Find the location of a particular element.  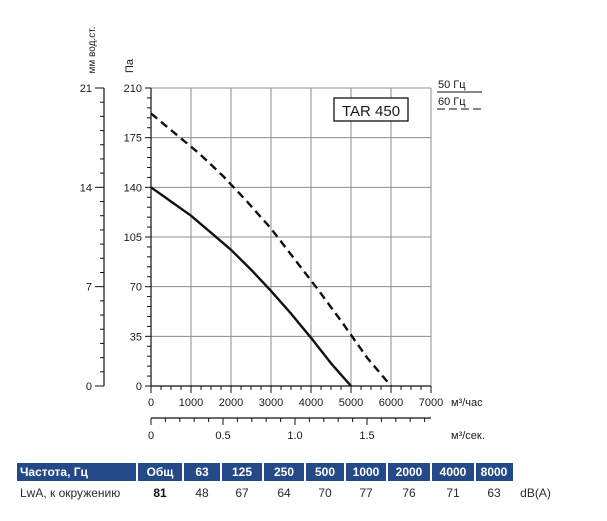

mm-tick-label: 14 is located at coordinates (86, 188).